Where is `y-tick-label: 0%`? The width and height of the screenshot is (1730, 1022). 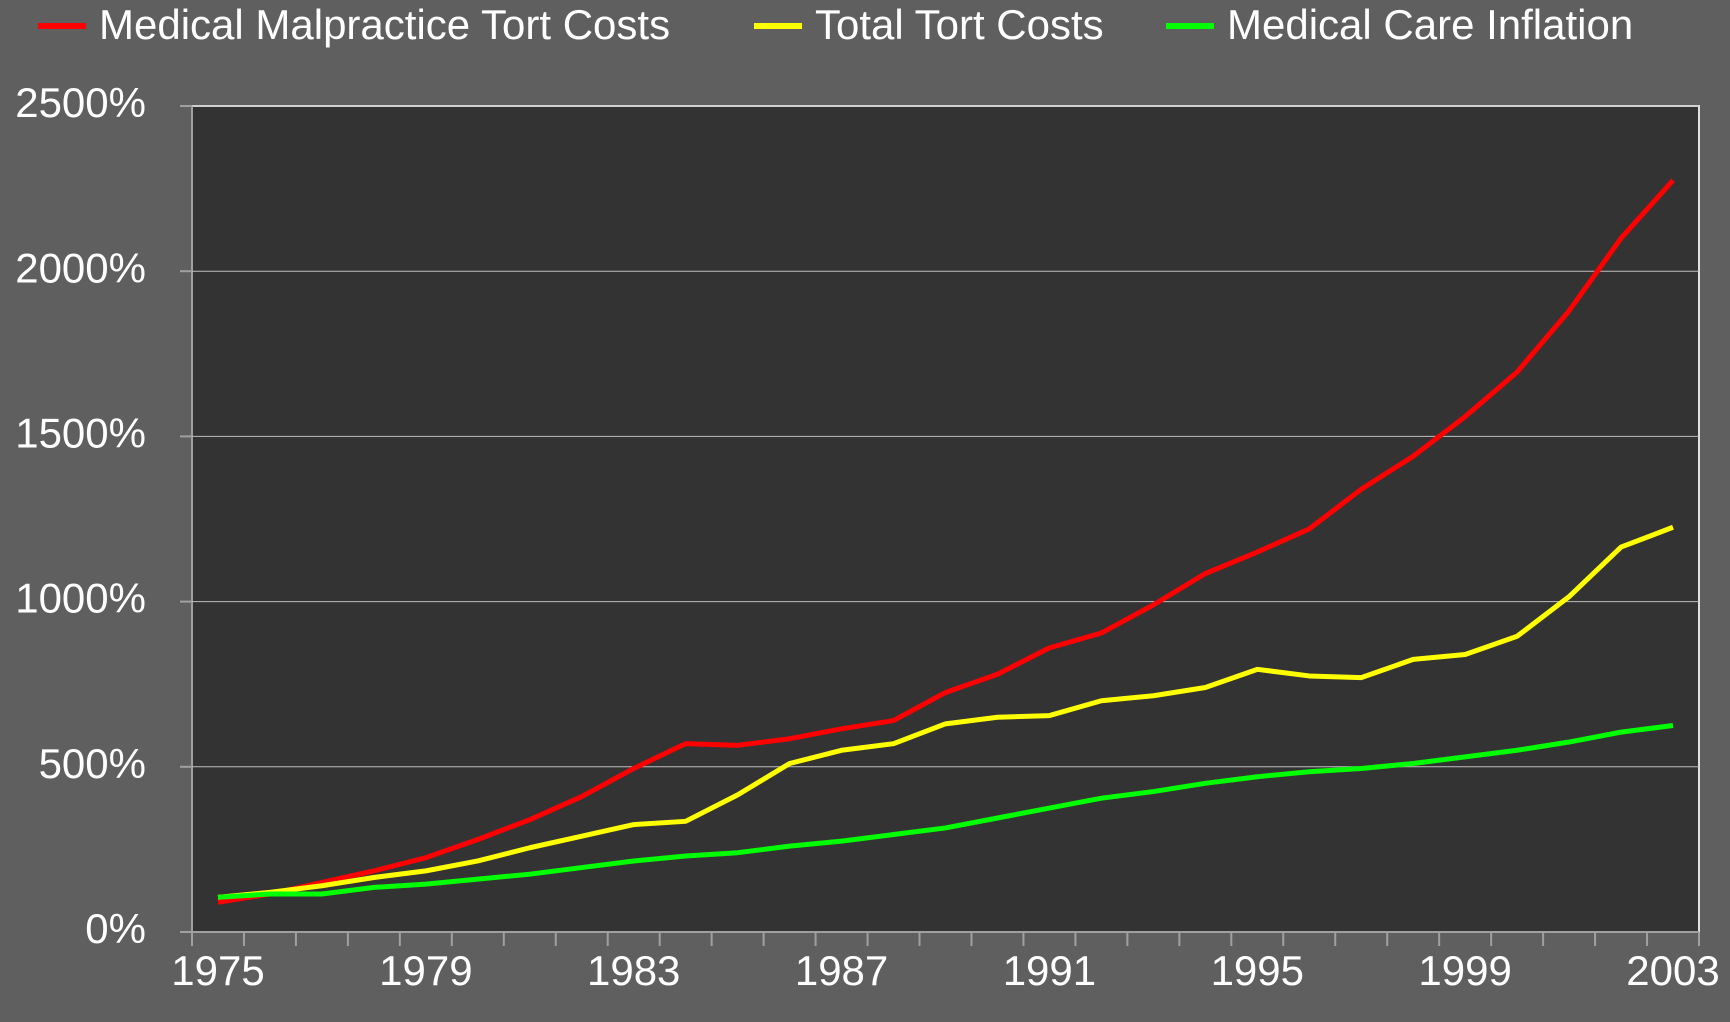
y-tick-label: 0% is located at coordinates (115, 928).